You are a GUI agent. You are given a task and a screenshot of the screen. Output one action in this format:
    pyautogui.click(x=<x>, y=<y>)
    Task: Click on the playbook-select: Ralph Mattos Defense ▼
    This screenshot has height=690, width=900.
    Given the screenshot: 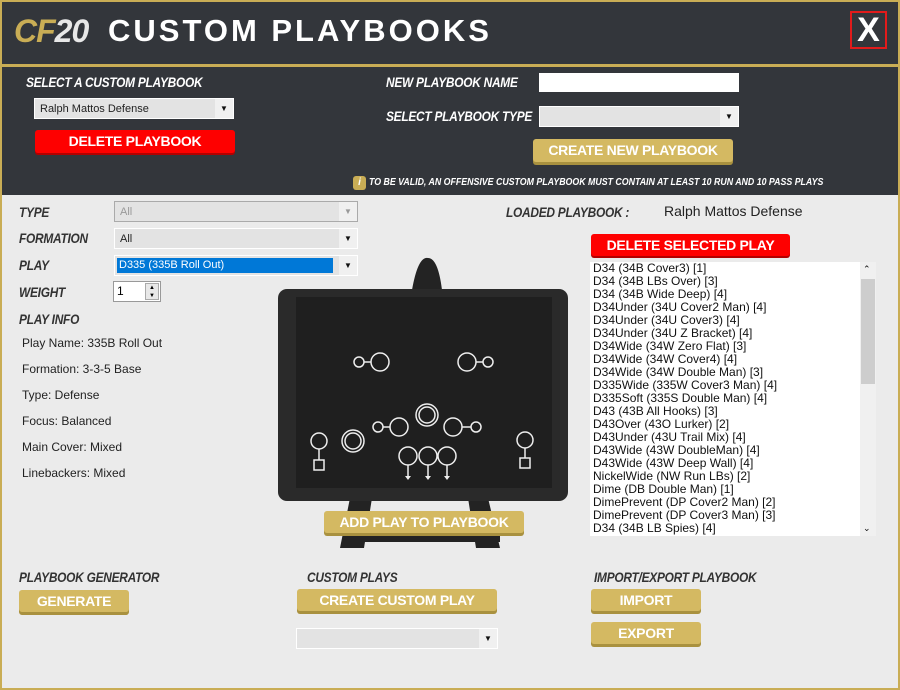 What is the action you would take?
    pyautogui.click(x=134, y=108)
    